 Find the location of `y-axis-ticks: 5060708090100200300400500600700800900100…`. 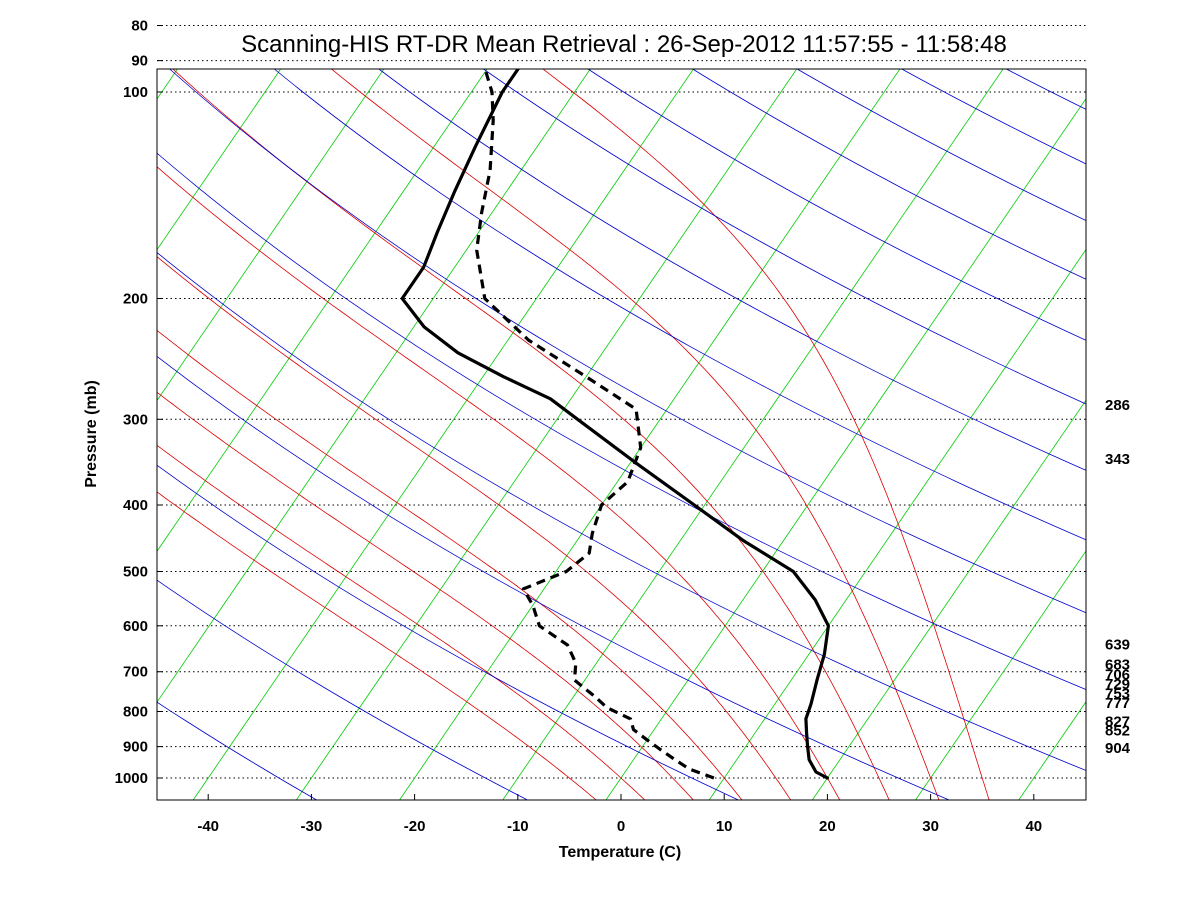

y-axis-ticks: 5060708090100200300400500600700800900100… is located at coordinates (139, 402).